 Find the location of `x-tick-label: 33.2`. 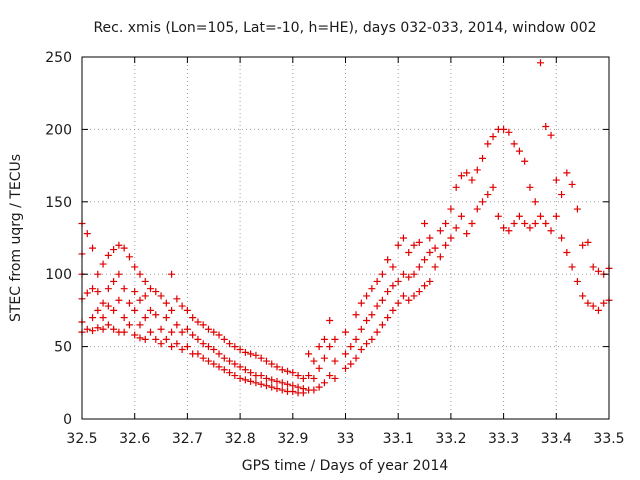

x-tick-label: 33.2 is located at coordinates (450, 439).